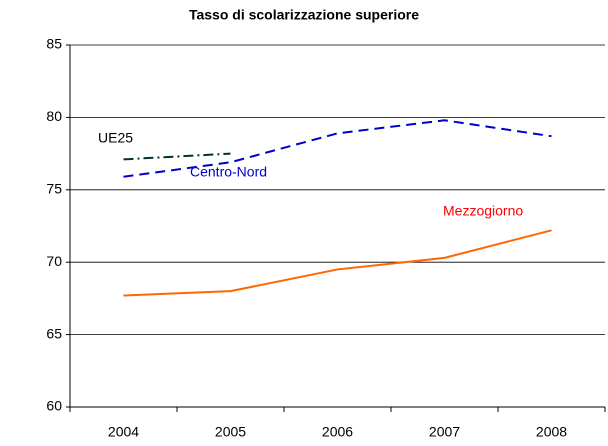 This screenshot has height=446, width=608. Describe the element at coordinates (123, 432) in the screenshot. I see `x-tick-label: 2004` at that location.